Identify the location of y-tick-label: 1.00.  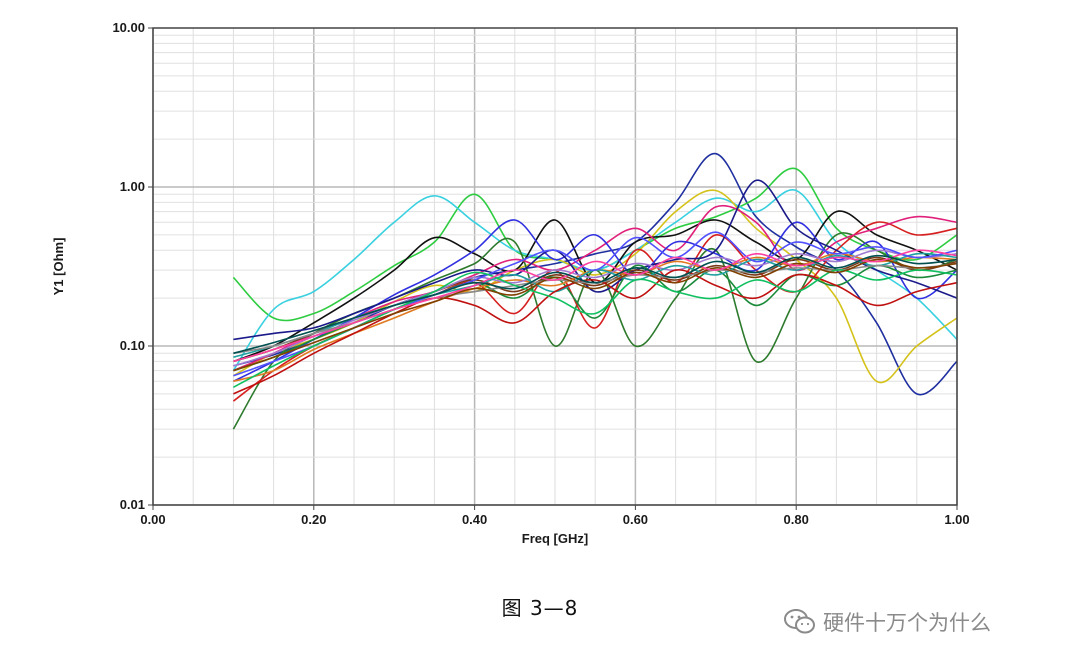
(132, 186).